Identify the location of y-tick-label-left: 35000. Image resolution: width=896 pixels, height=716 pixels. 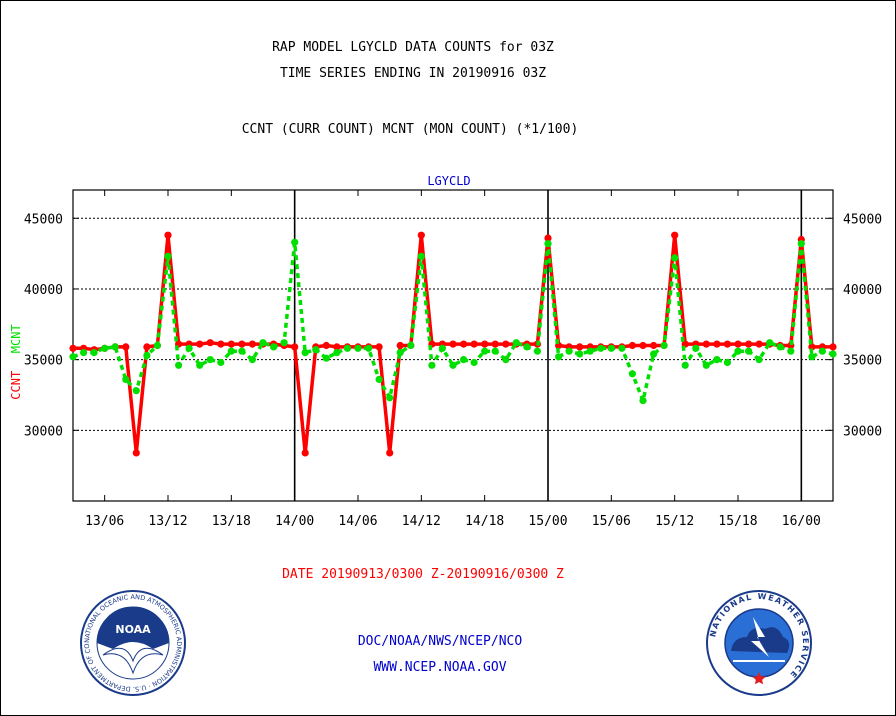
(43, 361).